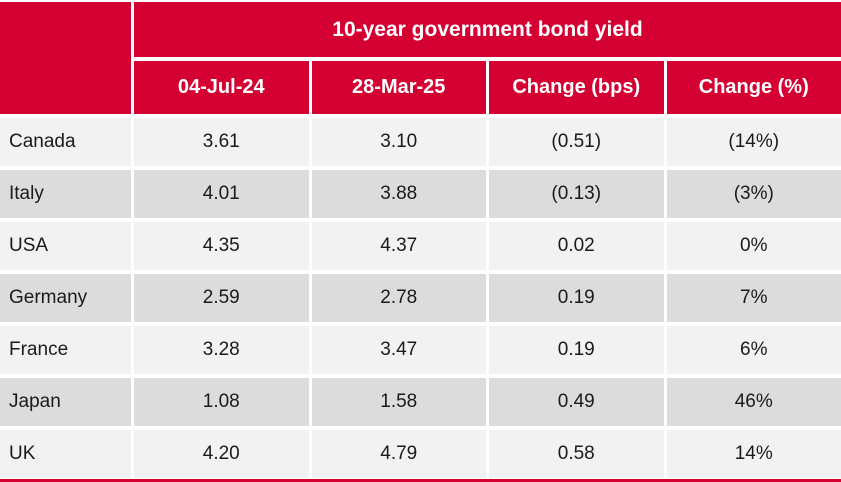 Image resolution: width=841 pixels, height=482 pixels. What do you see at coordinates (65, 246) in the screenshot?
I see `row-label: USA` at bounding box center [65, 246].